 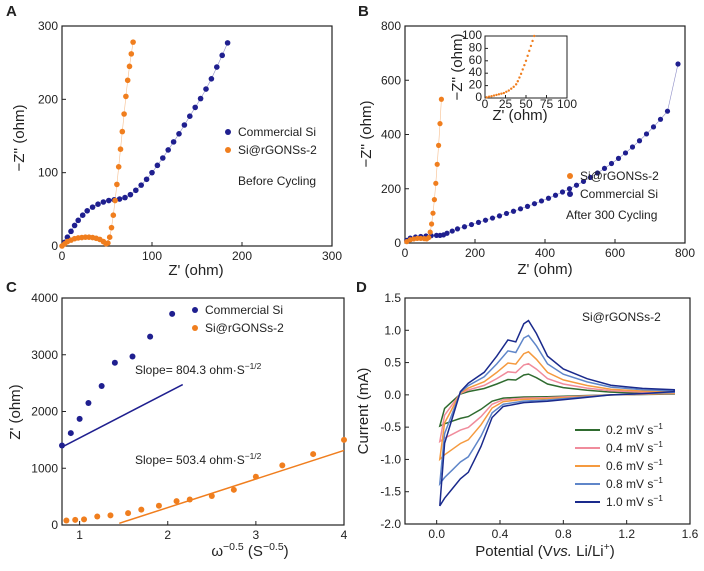 I want to click on y-tick-label: -1.5, so click(x=390, y=492).